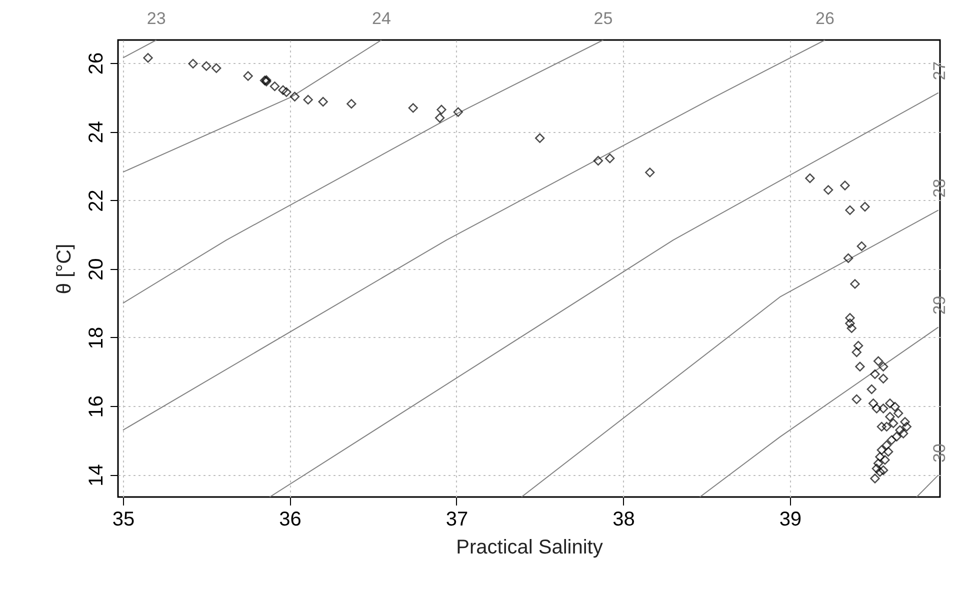 The height and width of the screenshot is (596, 971). Describe the element at coordinates (97, 63) in the screenshot. I see `y-tick-label: 26` at that location.